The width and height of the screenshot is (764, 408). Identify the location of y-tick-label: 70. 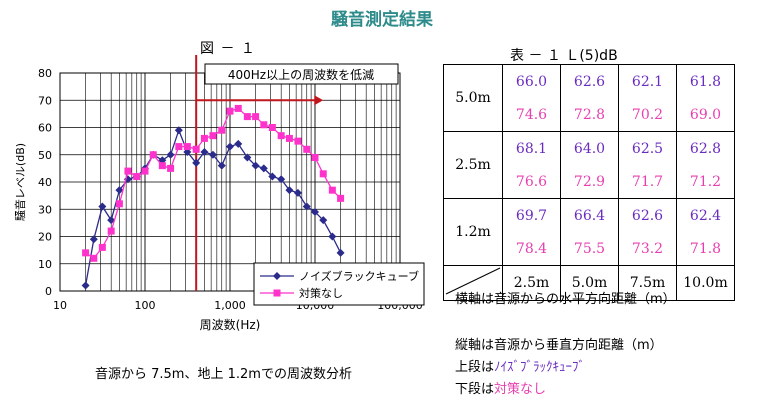
(45, 100).